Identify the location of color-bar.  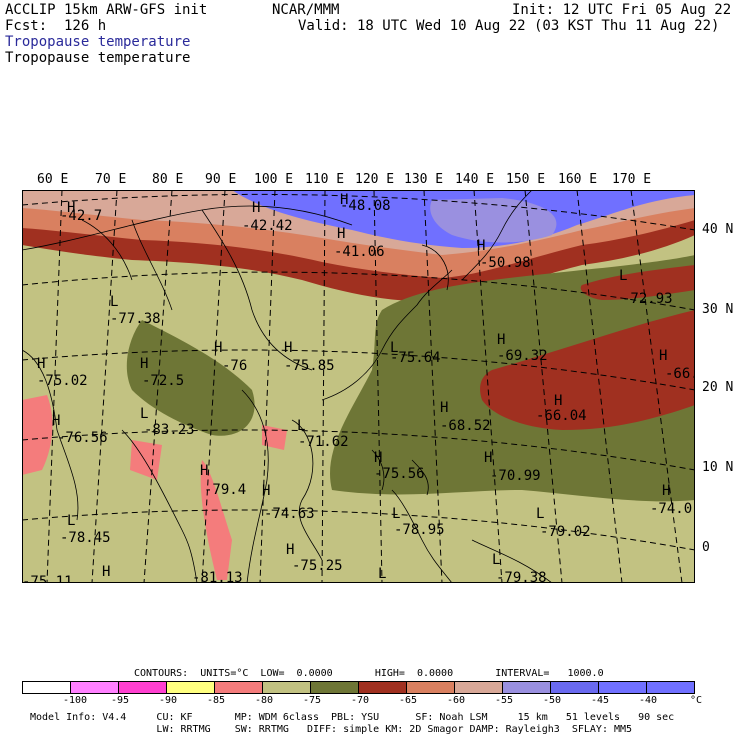
(358, 687).